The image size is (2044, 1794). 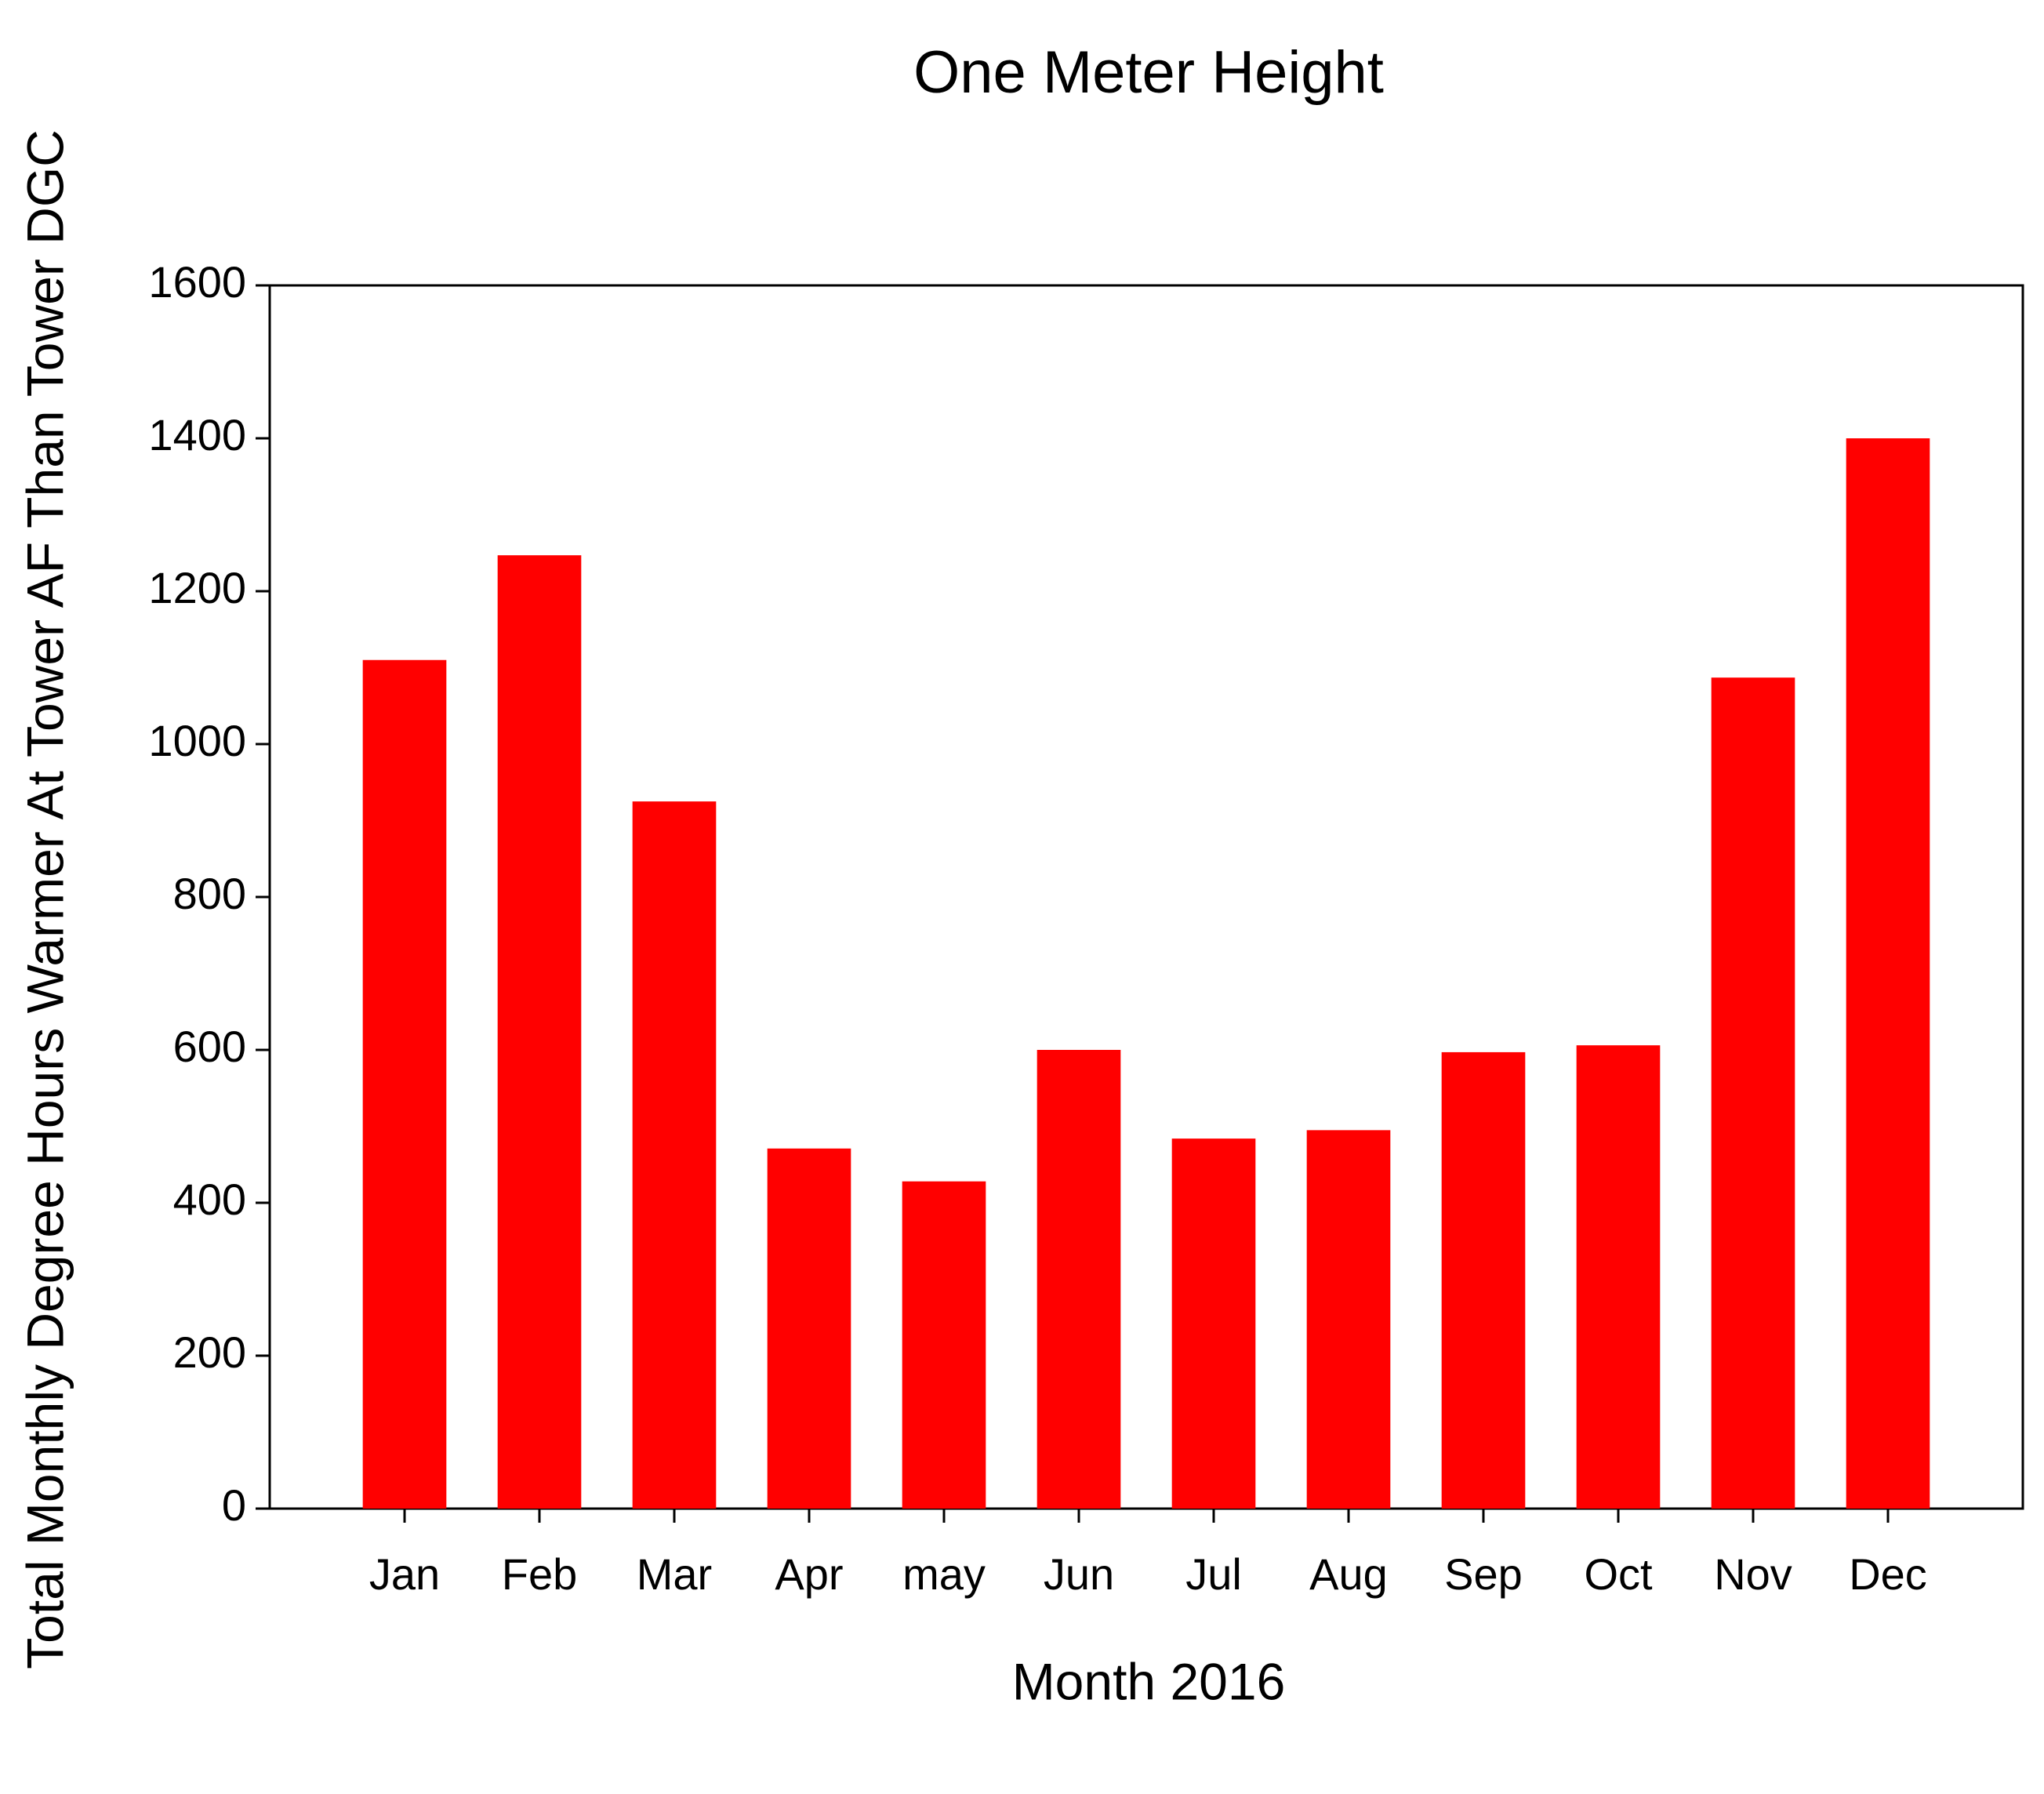 What do you see at coordinates (1348, 1574) in the screenshot?
I see `x-tick-label: Aug` at bounding box center [1348, 1574].